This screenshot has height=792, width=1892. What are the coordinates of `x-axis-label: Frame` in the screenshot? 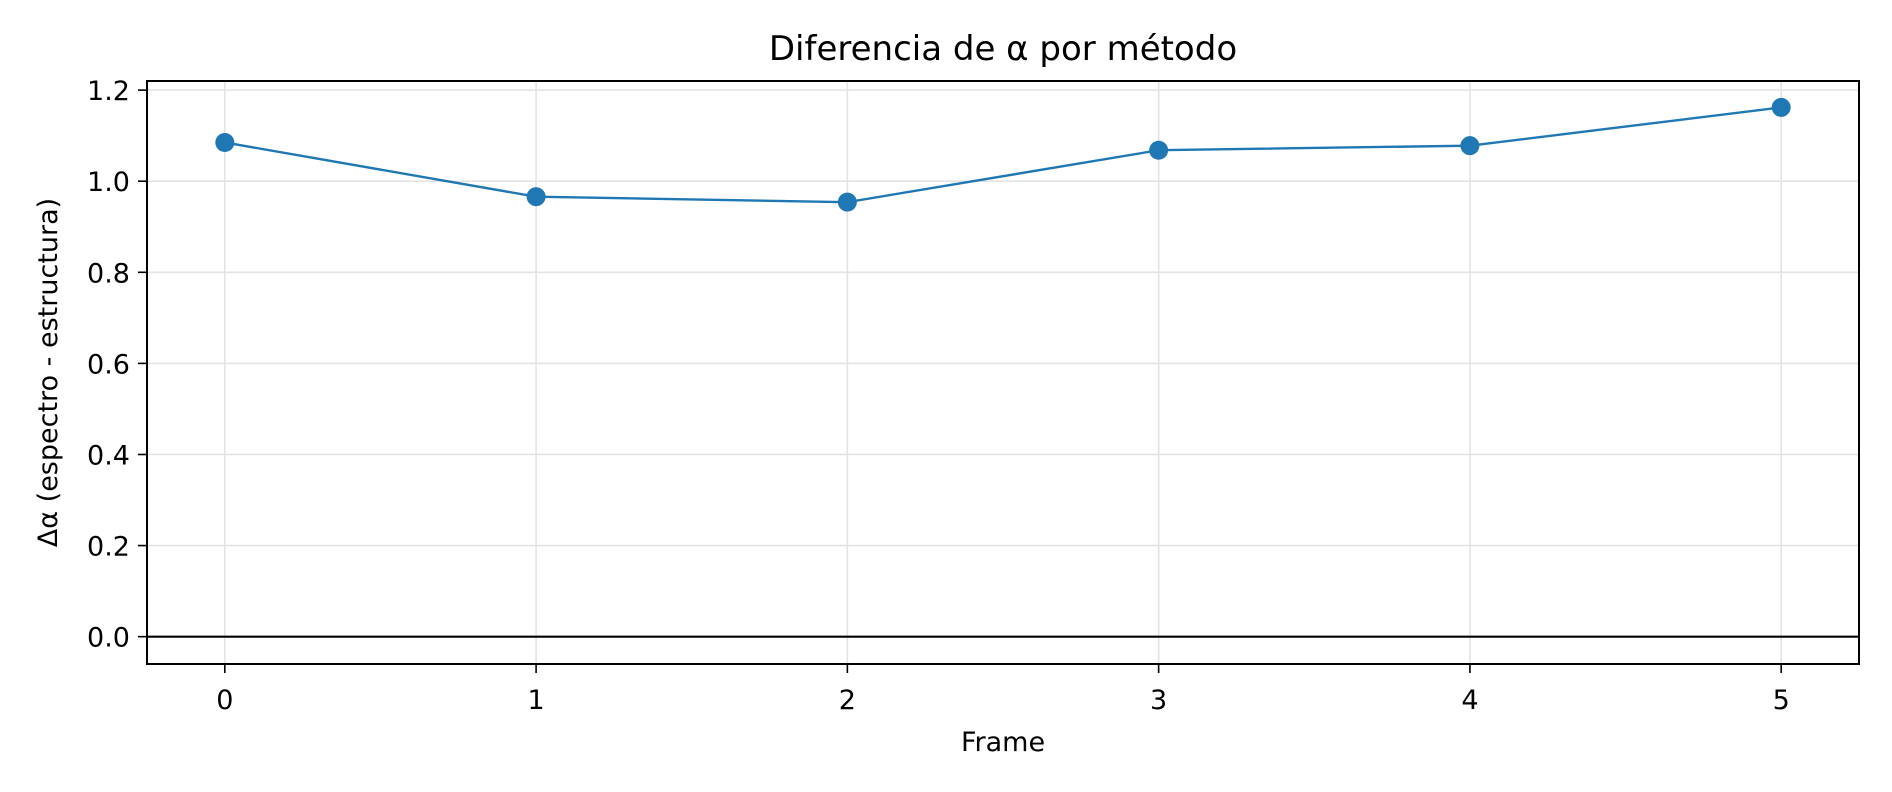 It's located at (1003, 742).